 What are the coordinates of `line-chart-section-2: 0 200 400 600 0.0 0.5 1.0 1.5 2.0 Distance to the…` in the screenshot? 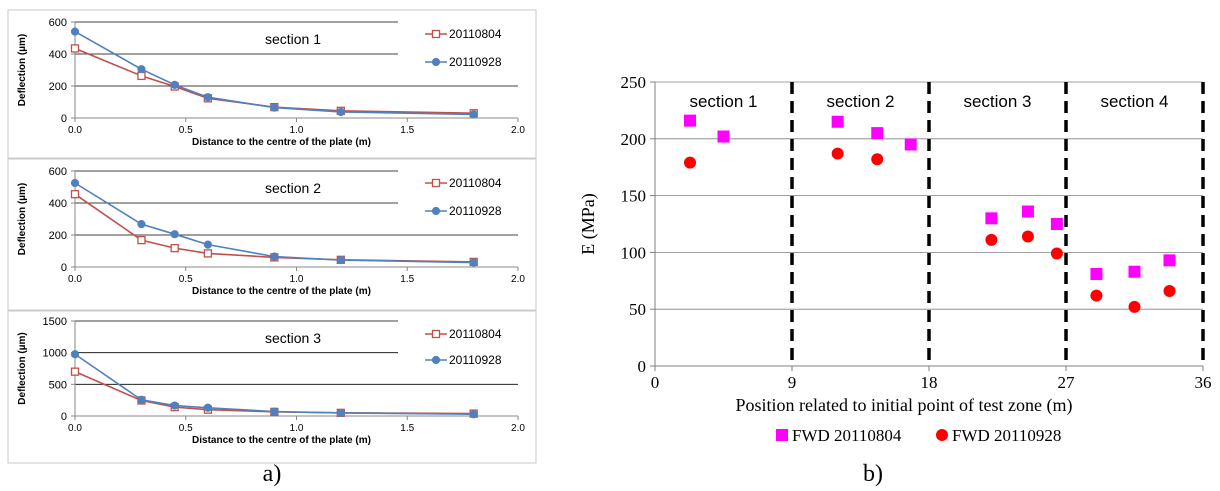 It's located at (272, 234).